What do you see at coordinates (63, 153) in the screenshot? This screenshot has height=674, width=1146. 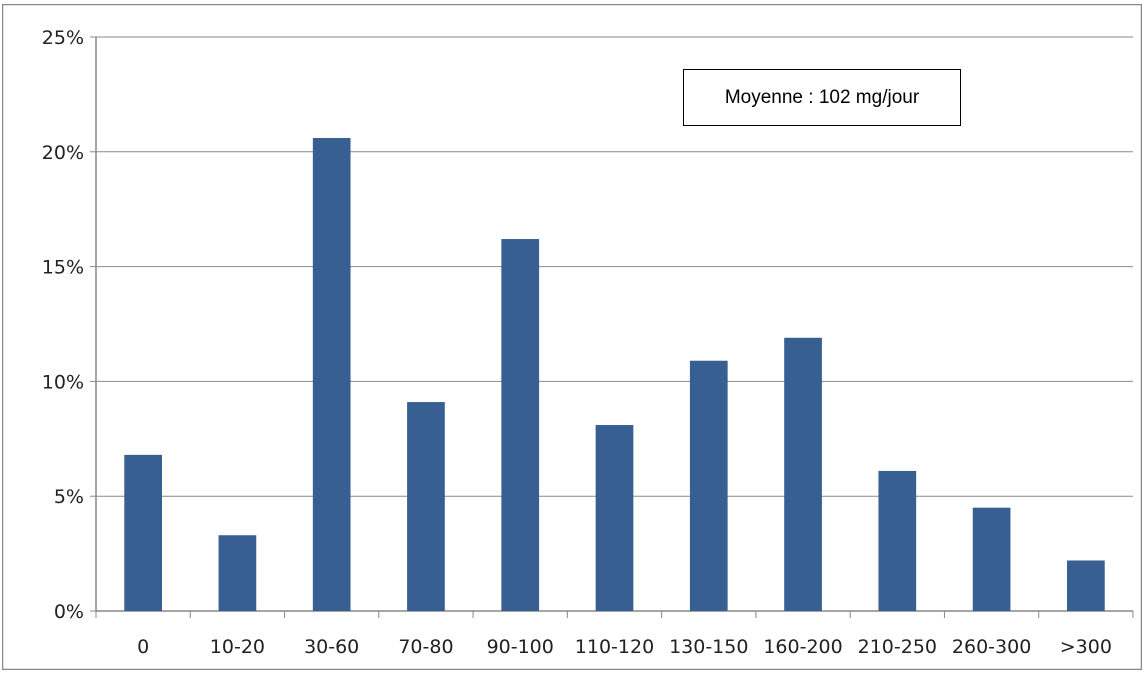 I see `y-tick-label: 20%` at bounding box center [63, 153].